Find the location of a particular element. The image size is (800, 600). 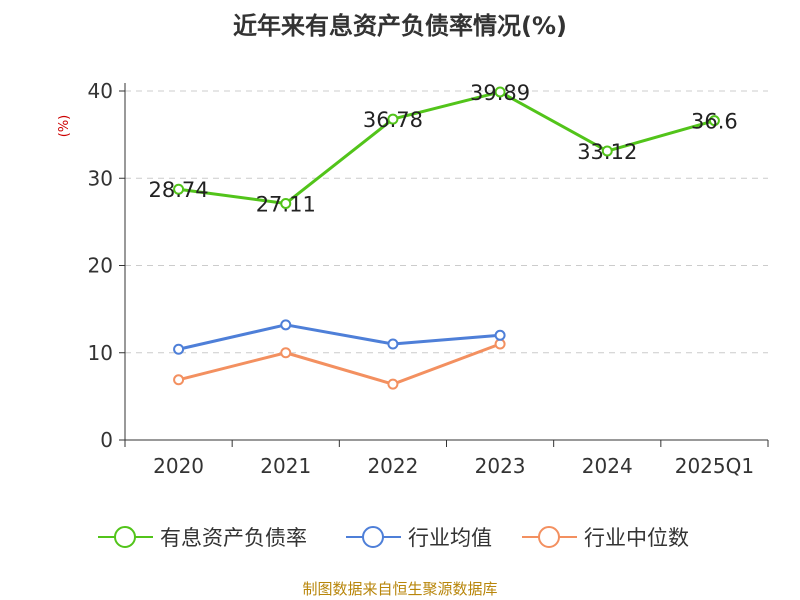

chart-title: 近年来有息资产负债率情况(%) is located at coordinates (400, 26).